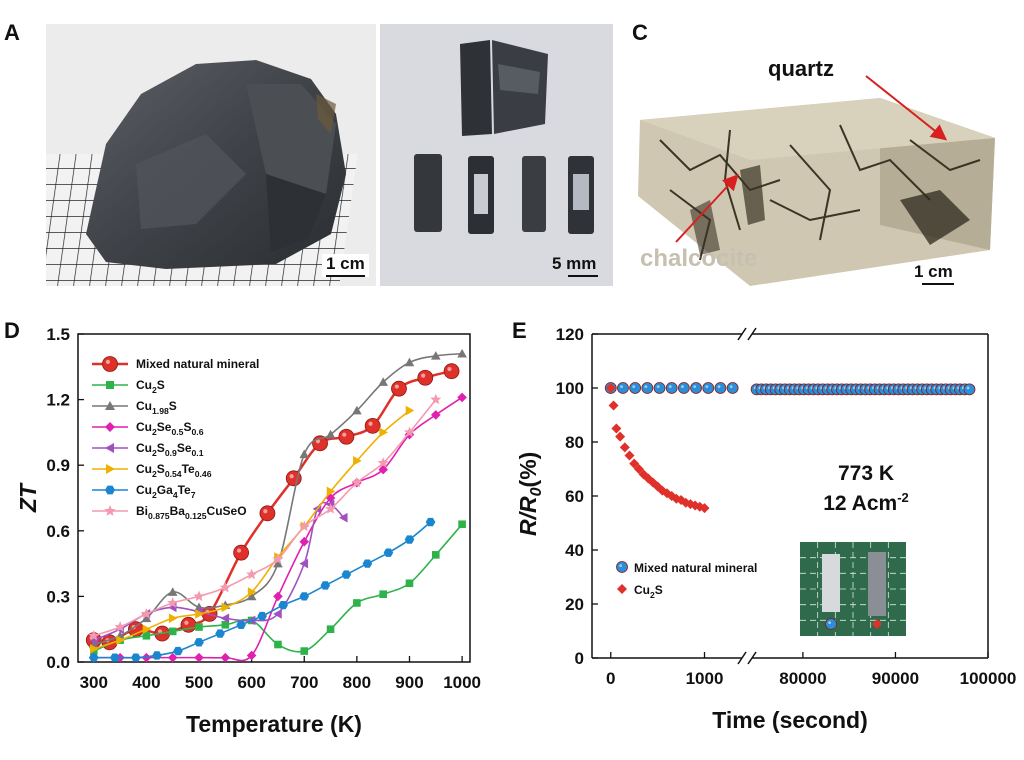  What do you see at coordinates (239, 550) in the screenshot?
I see `data-point-0-6-shine` at bounding box center [239, 550].